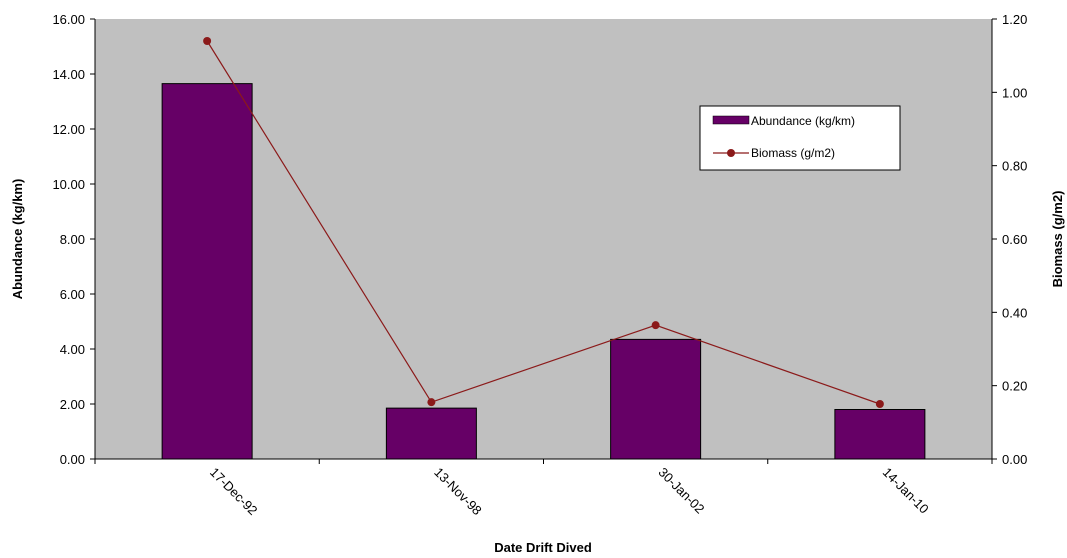 Image resolution: width=1067 pixels, height=558 pixels. I want to click on left-tick-label: 6.00, so click(72, 294).